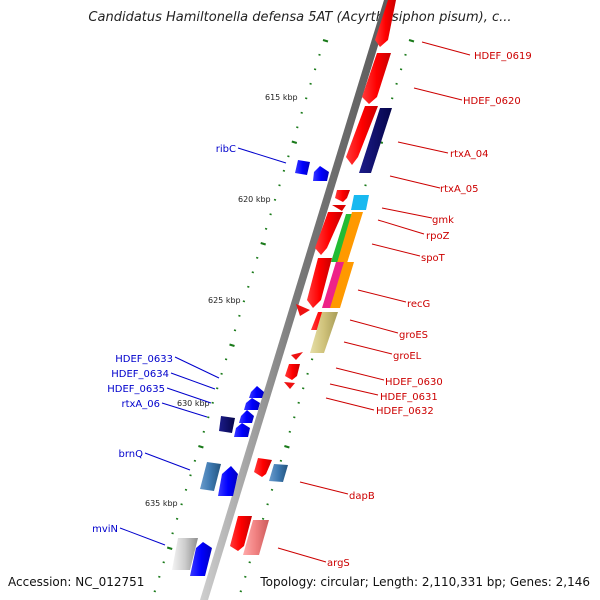 This screenshot has height=600, width=600. I want to click on gene-groEL, so click(324, 332).